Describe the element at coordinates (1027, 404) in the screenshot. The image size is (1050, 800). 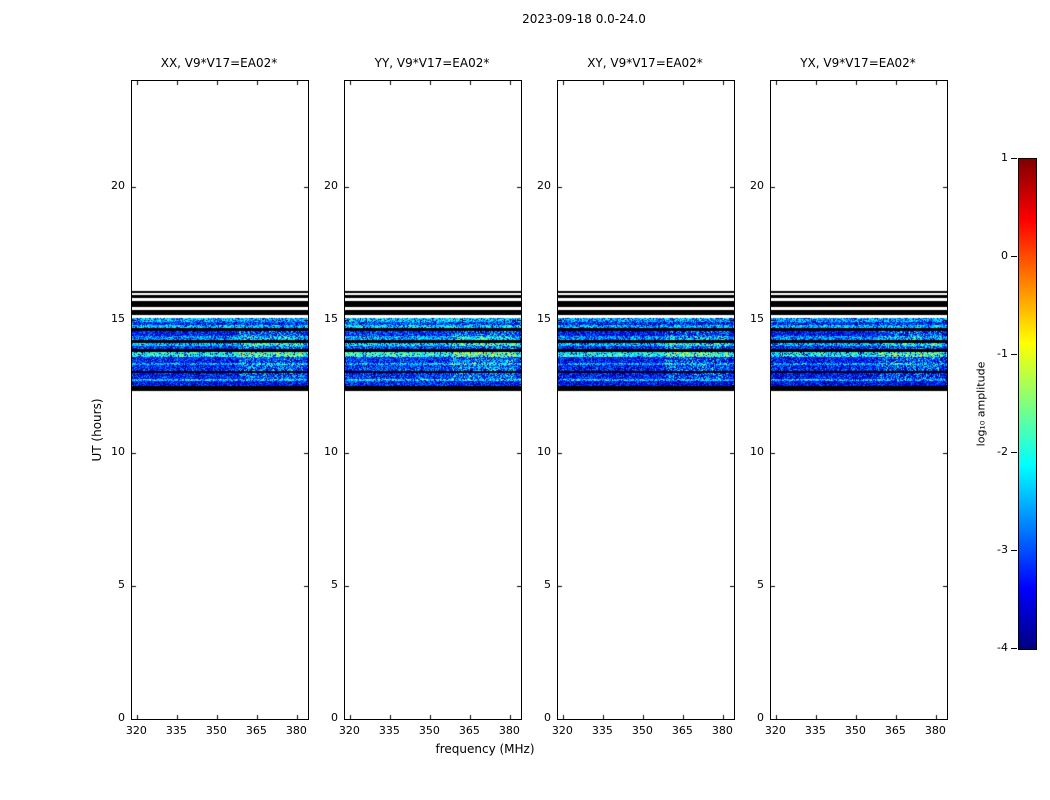
I see `colorbar-gradient` at that location.